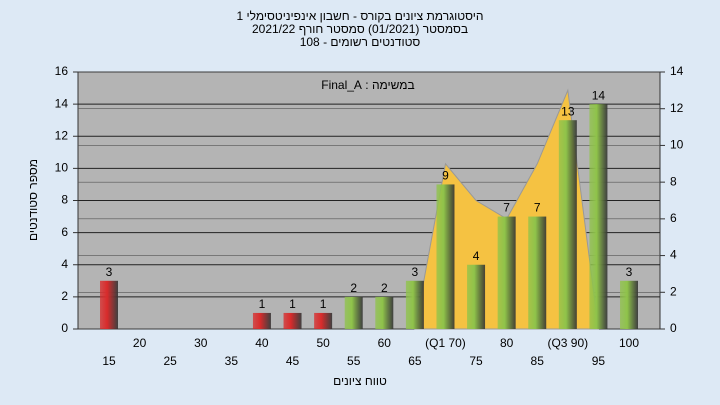  I want to click on x-axis-label: טווח ציונים, so click(360, 381).